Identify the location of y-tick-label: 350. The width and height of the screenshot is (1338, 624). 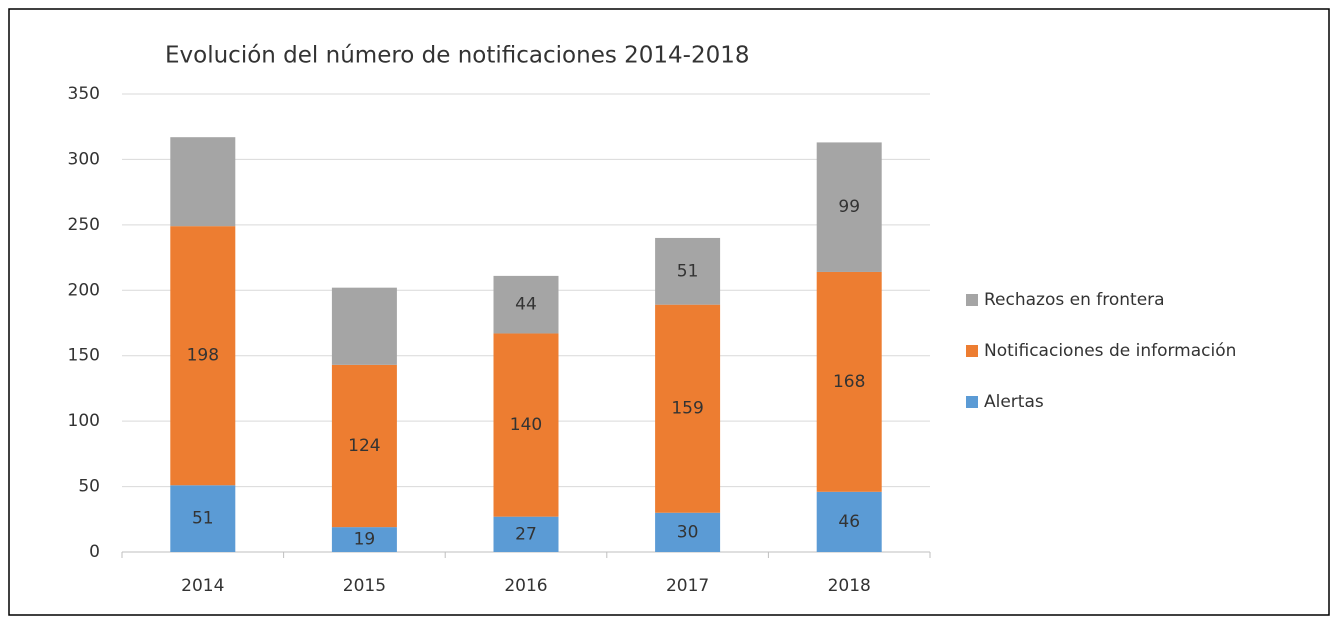
(84, 94).